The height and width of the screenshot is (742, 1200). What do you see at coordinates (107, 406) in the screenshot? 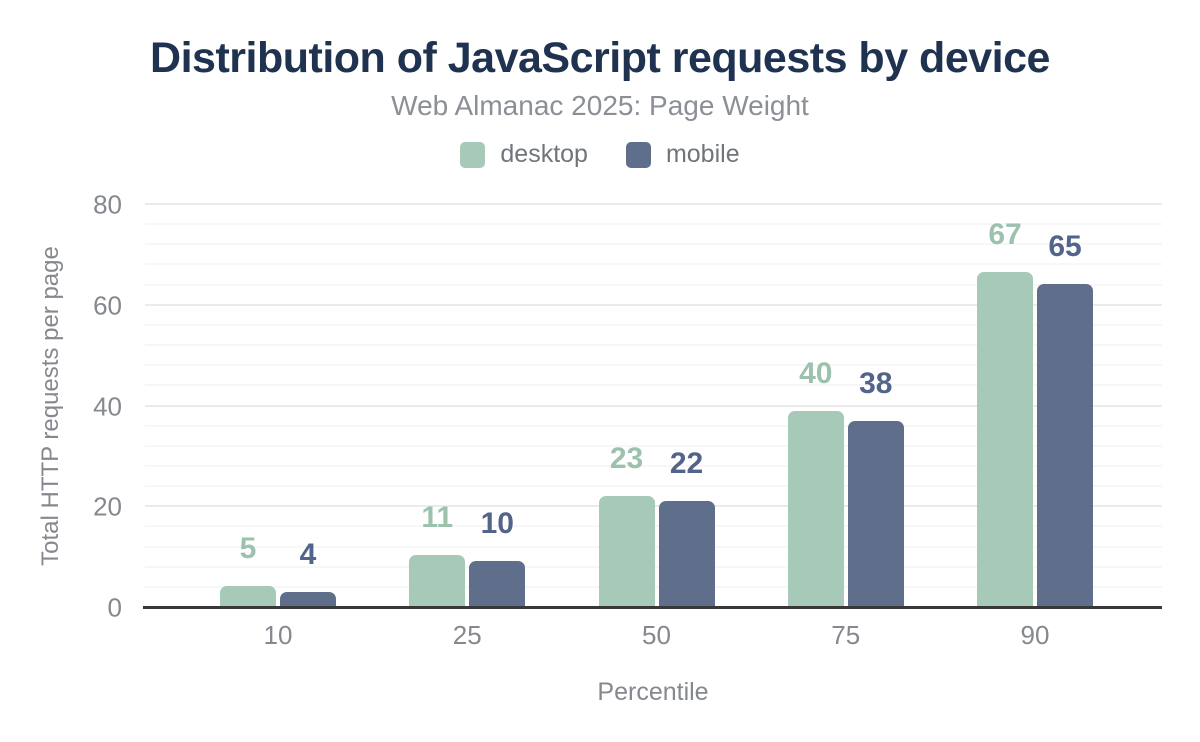
I see `y-tick-label-40: 40` at bounding box center [107, 406].